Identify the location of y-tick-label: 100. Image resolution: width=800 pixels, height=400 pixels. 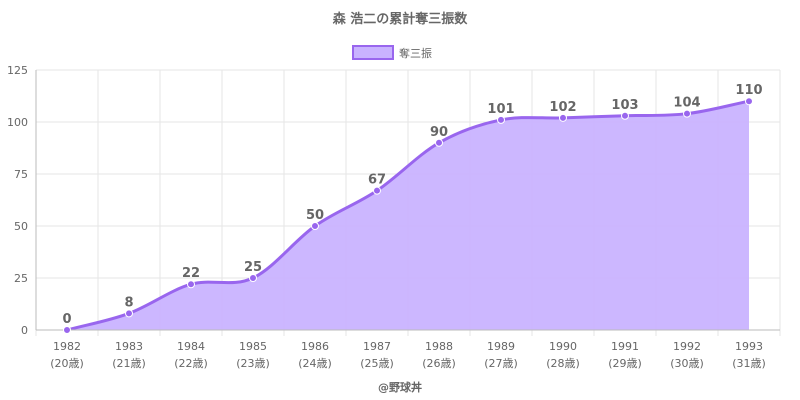
(17, 122).